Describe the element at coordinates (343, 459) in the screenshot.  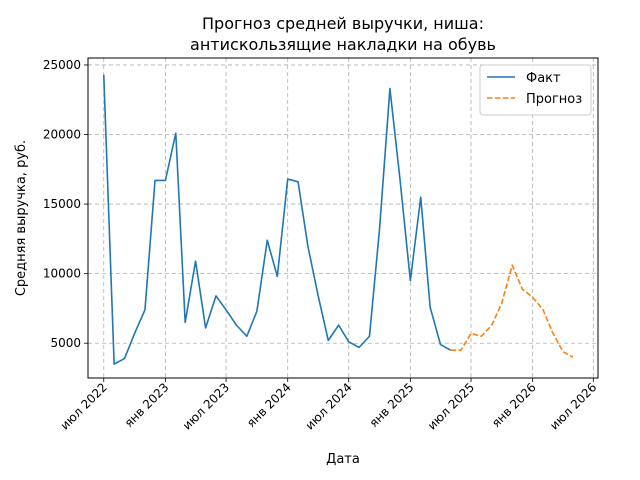
I see `x-axis-title: Дата` at that location.